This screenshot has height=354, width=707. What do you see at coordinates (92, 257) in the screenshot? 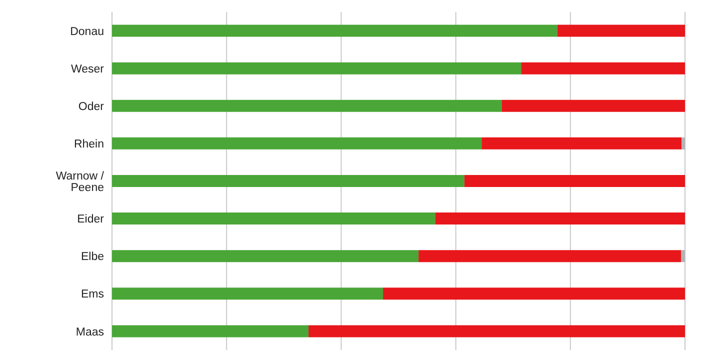
I see `y-tick-label: Elbe` at bounding box center [92, 257].